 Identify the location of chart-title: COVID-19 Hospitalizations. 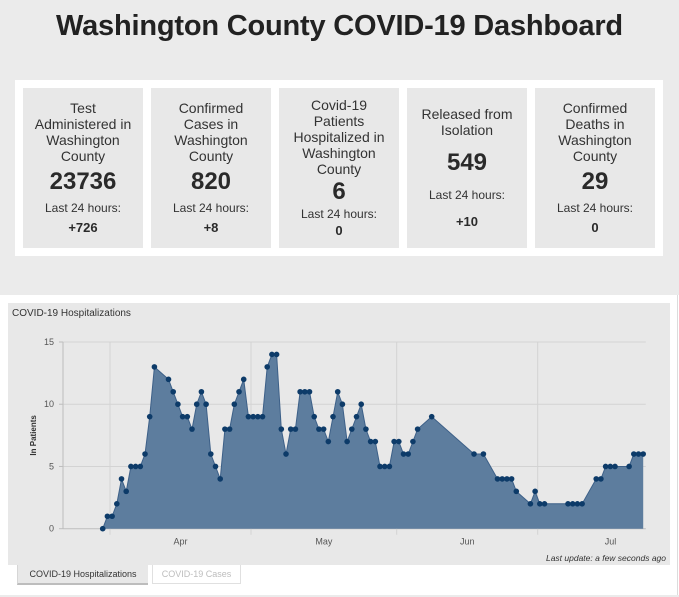
(71, 313).